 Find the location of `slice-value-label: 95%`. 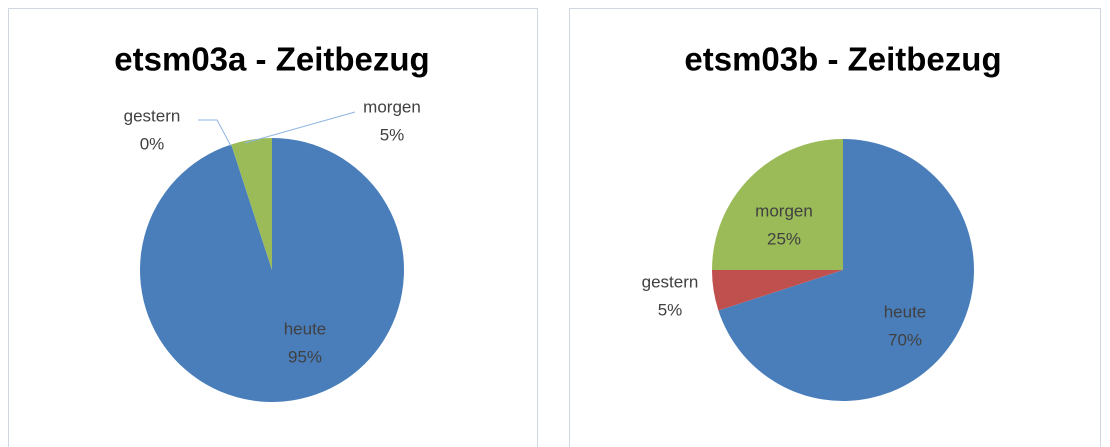

slice-value-label: 95% is located at coordinates (305, 356).